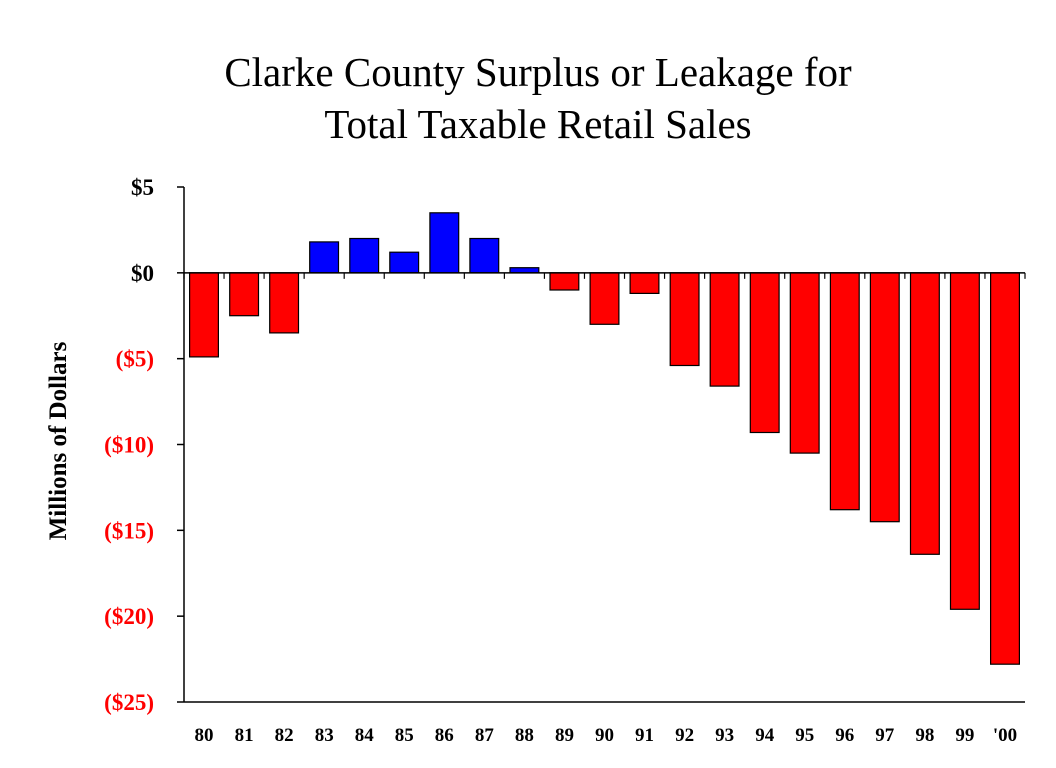  I want to click on y-tick-label: $5, so click(142, 187).